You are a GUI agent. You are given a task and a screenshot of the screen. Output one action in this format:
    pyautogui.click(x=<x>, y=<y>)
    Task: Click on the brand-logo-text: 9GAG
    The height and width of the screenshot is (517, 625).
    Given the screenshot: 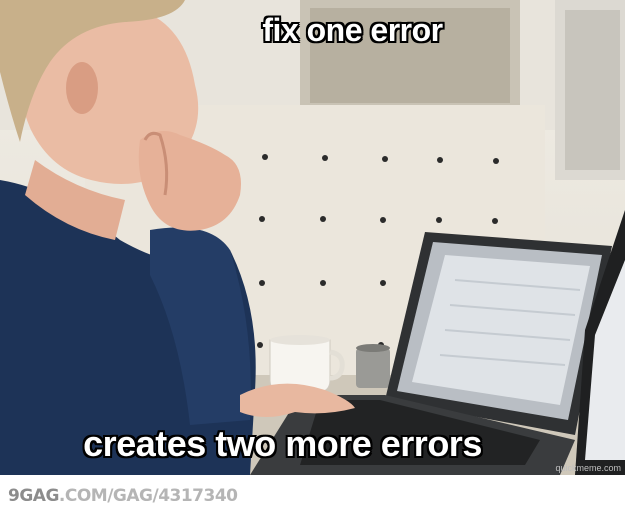 What is the action you would take?
    pyautogui.click(x=33, y=496)
    